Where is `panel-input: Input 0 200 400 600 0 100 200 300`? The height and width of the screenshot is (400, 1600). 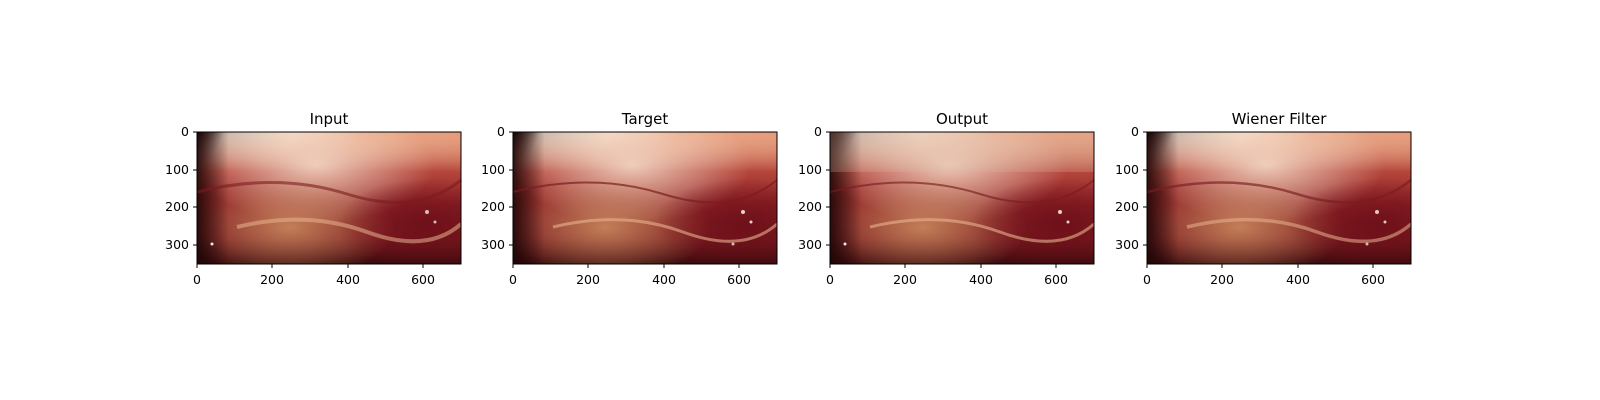 panel-input: Input 0 200 400 600 0 100 200 300 is located at coordinates (314, 198).